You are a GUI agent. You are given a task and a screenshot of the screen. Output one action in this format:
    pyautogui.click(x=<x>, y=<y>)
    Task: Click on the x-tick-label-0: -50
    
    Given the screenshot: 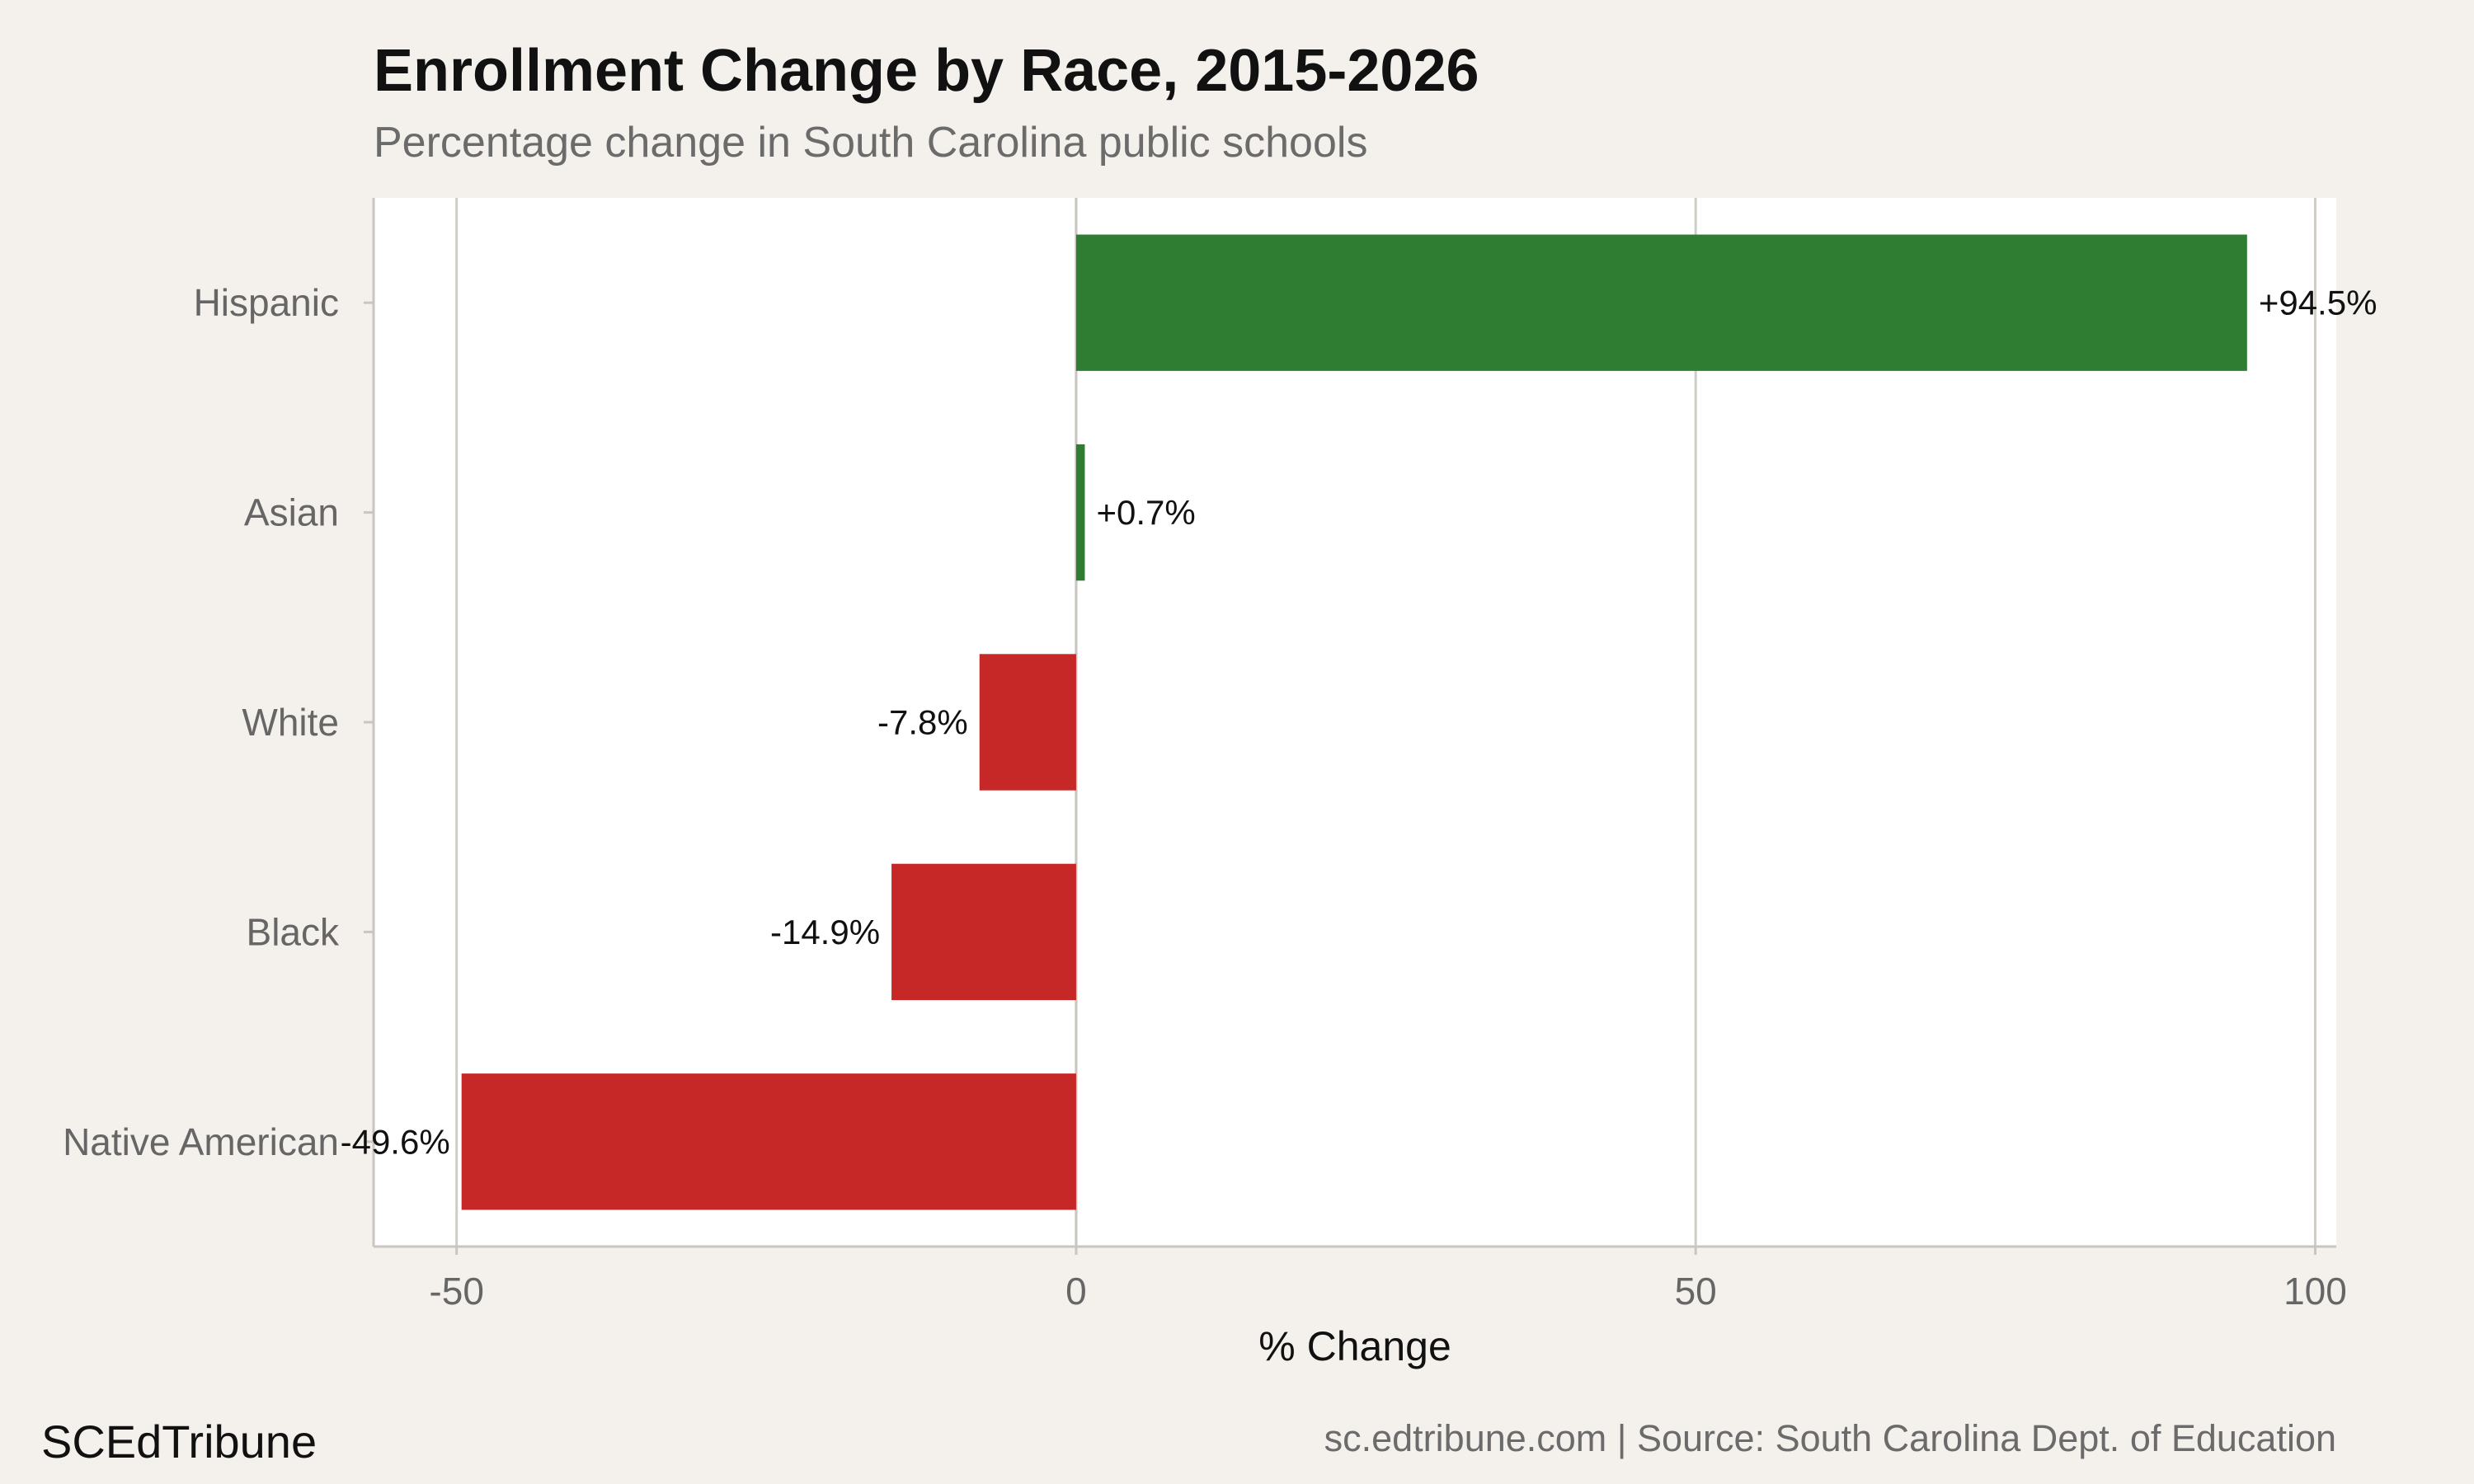 What is the action you would take?
    pyautogui.click(x=456, y=1291)
    